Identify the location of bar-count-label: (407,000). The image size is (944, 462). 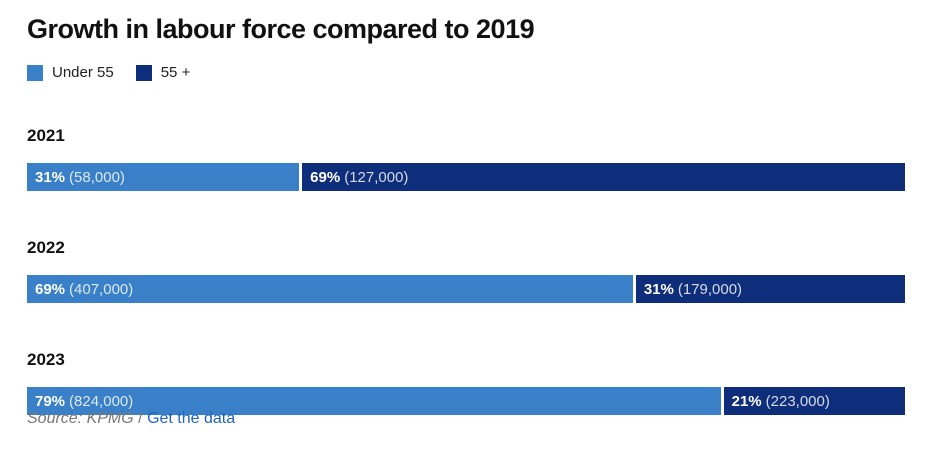
(101, 289).